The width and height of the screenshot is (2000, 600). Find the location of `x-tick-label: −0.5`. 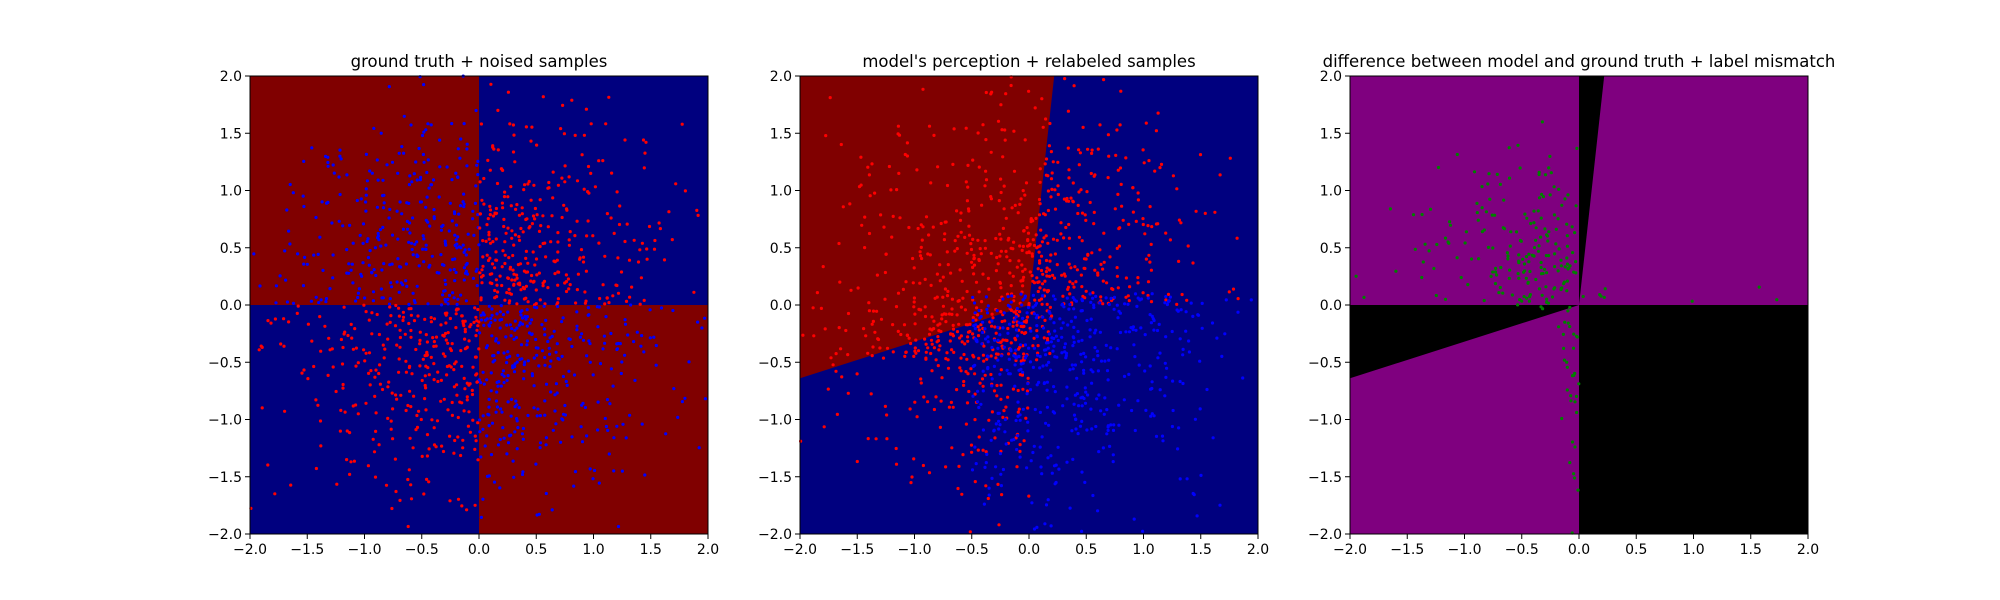

x-tick-label: −0.5 is located at coordinates (1522, 550).